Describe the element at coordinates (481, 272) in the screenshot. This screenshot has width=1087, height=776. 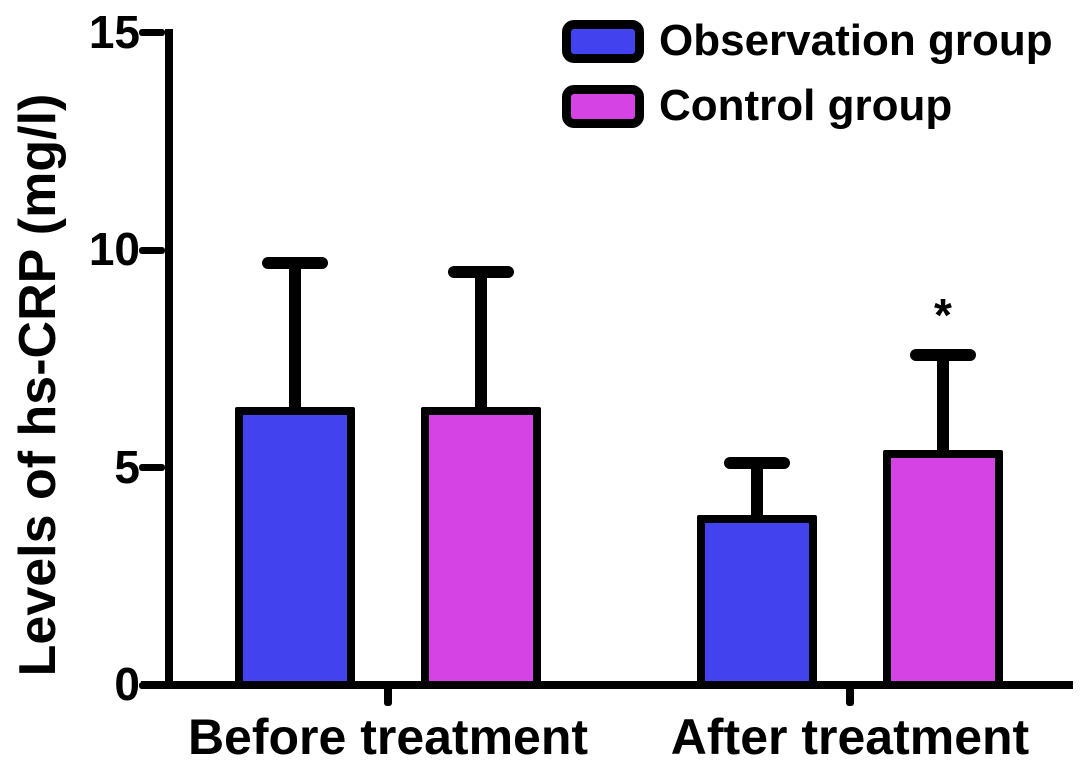
I see `error-bar-cap-control-group-before-treatment` at that location.